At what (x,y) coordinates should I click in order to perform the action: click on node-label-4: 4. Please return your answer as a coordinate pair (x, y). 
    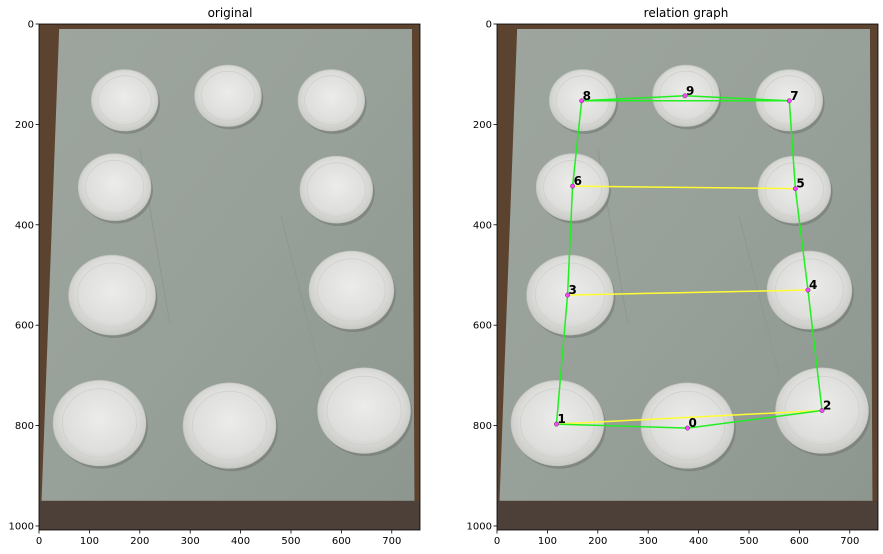
    Looking at the image, I should click on (813, 285).